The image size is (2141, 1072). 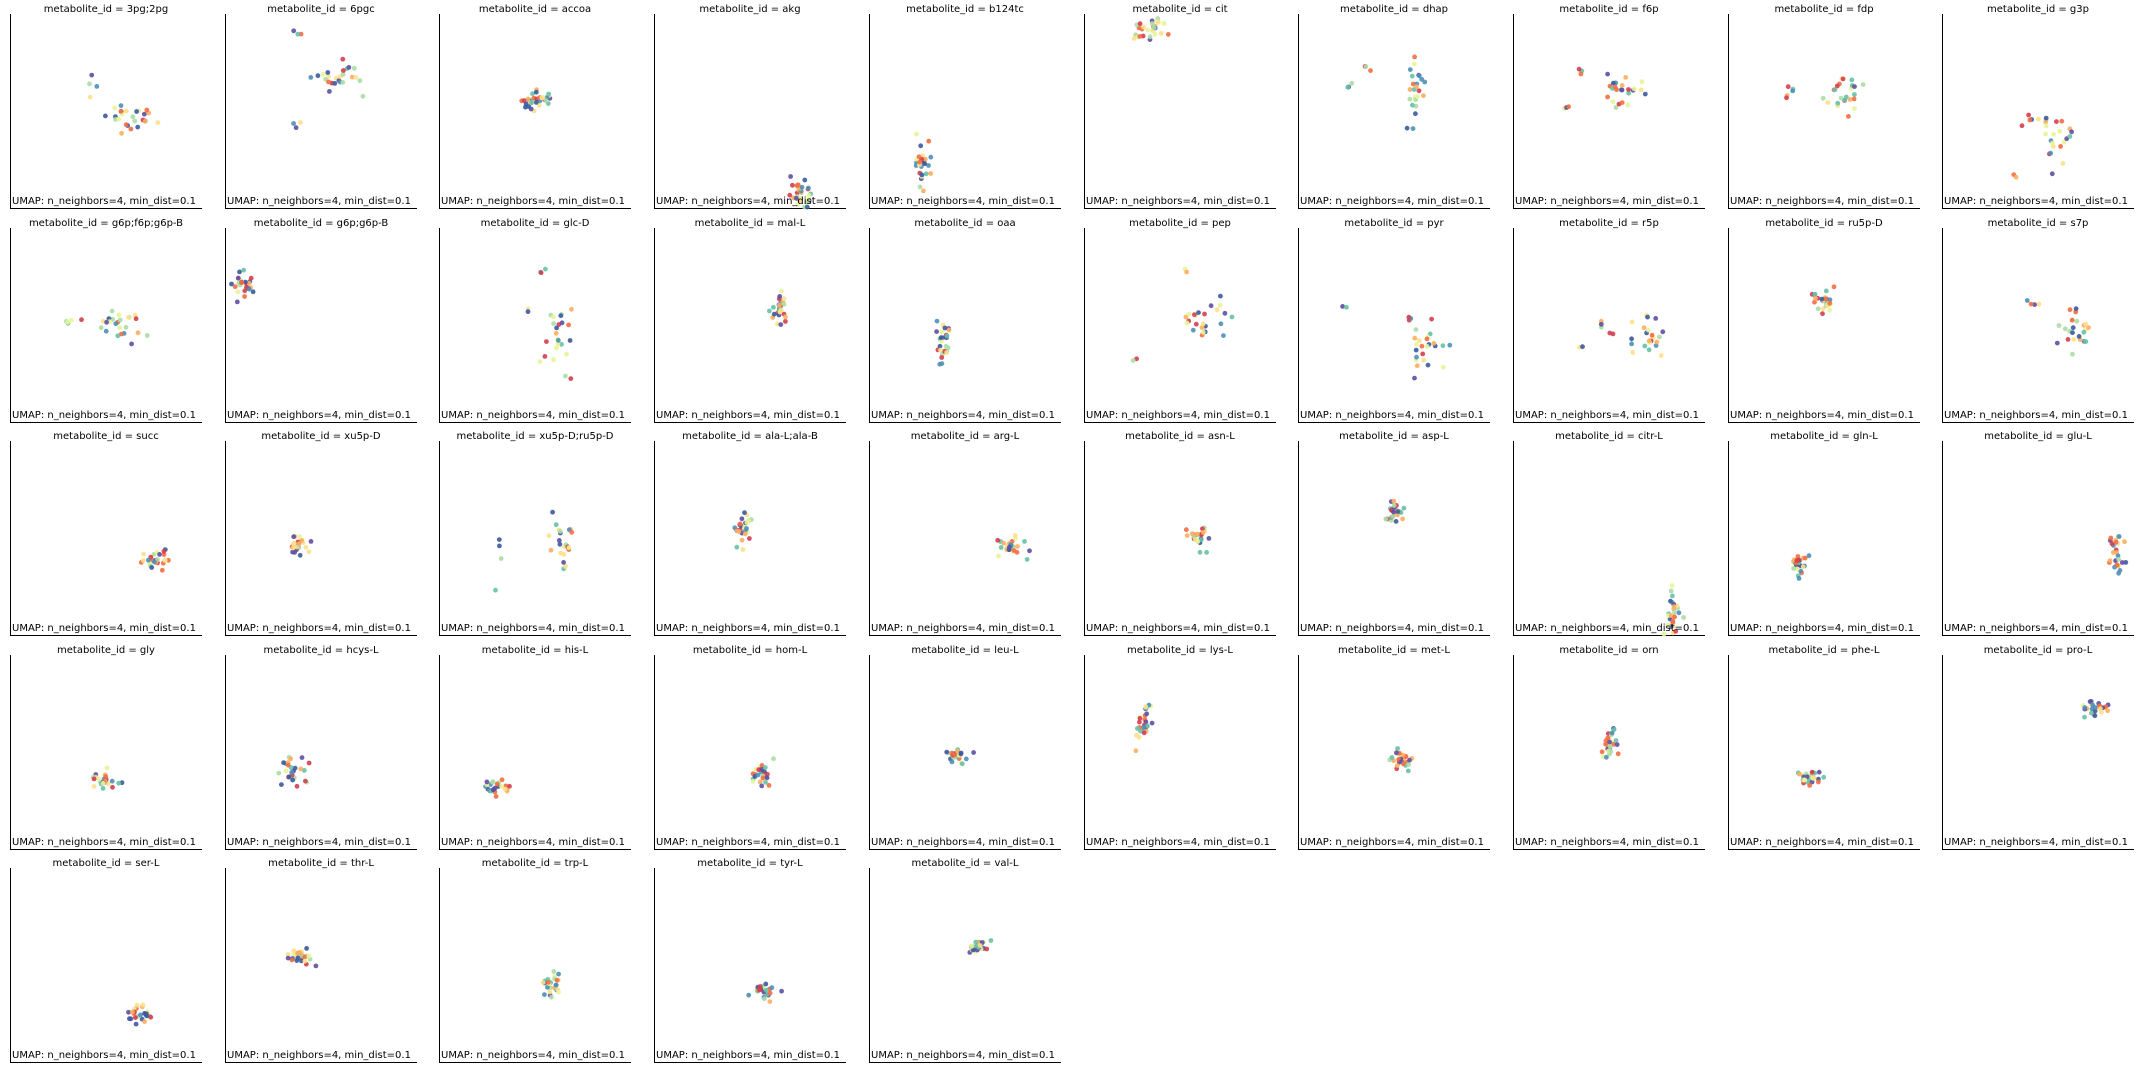 I want to click on panel-title: metabolite_id = hcys-L, so click(x=321, y=650).